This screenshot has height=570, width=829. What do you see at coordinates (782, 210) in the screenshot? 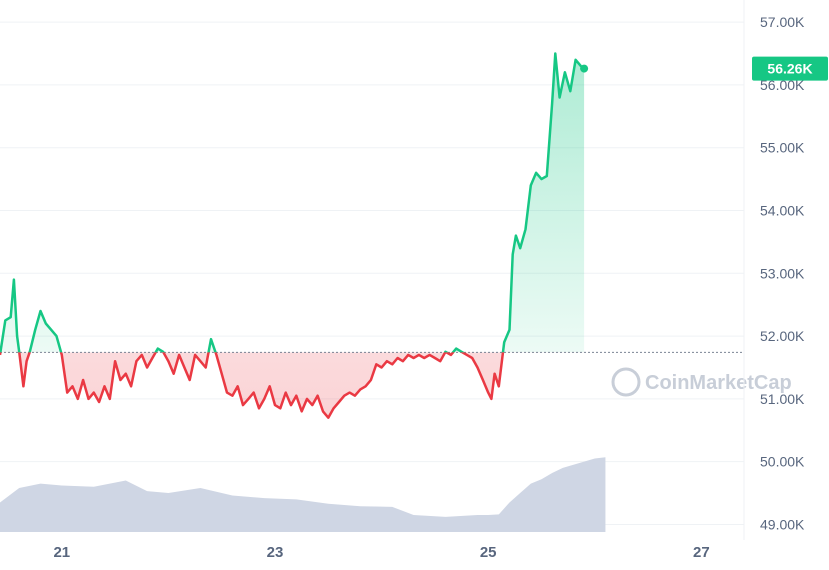
I see `y-tick-label: 54.00K` at bounding box center [782, 210].